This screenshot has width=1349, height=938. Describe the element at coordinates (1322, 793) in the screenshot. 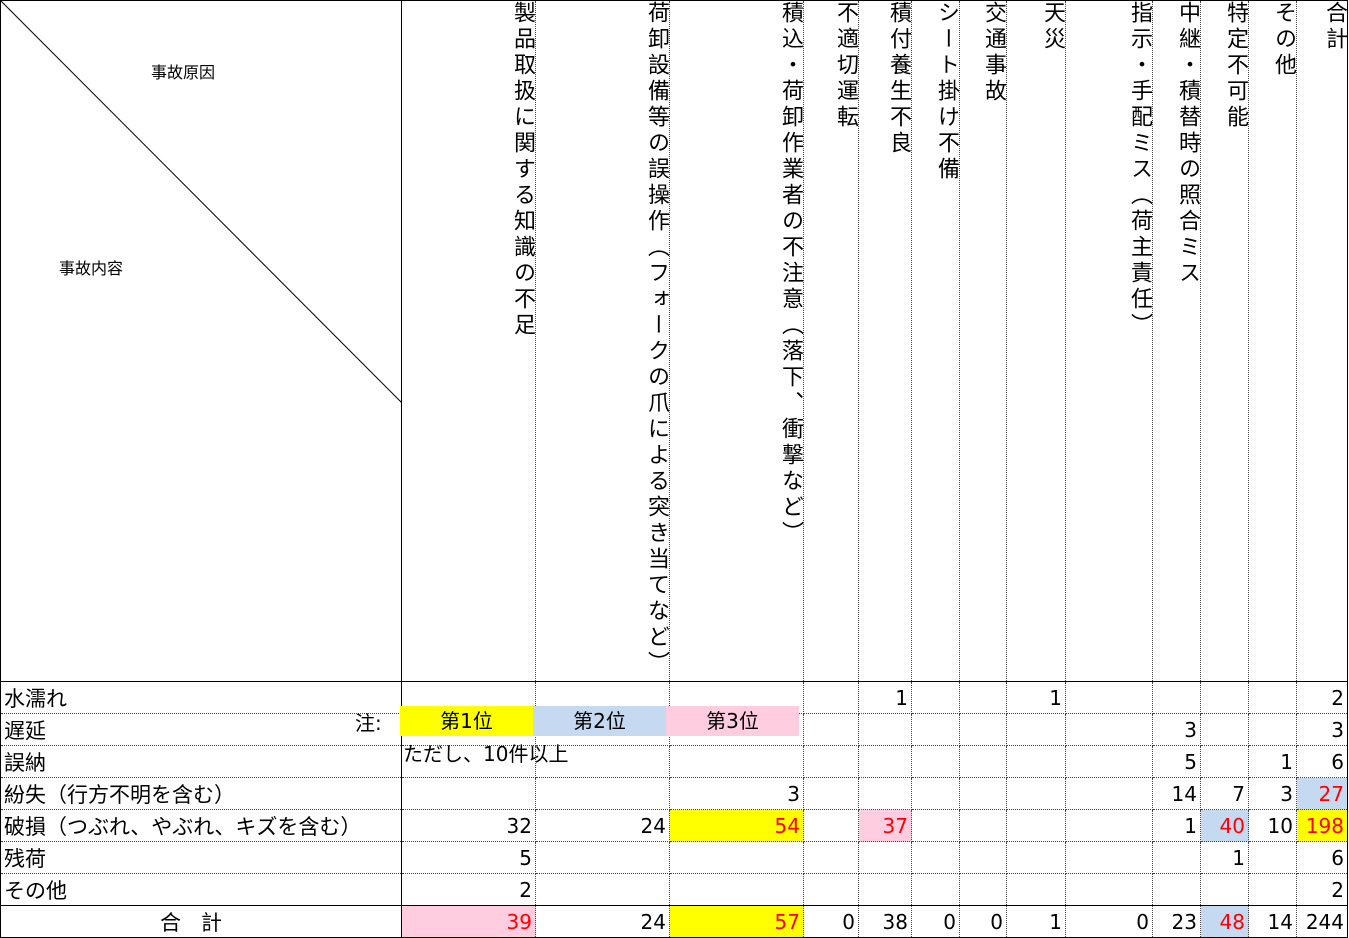

I see `row-total-cell: 27` at that location.